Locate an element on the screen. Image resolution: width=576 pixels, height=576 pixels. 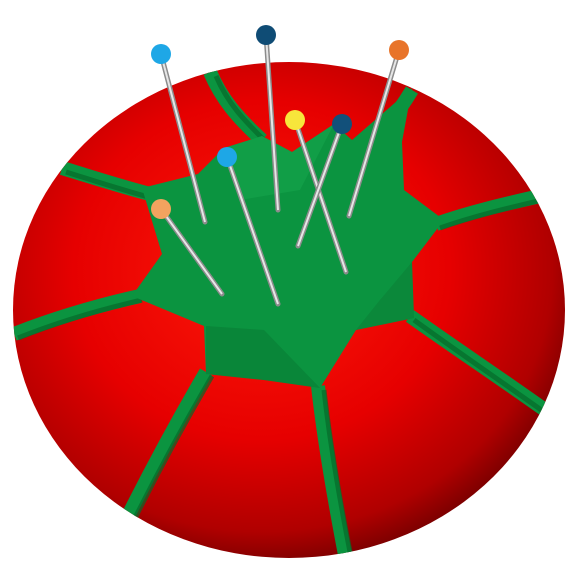
pin-navy-mid is located at coordinates (323, 181).